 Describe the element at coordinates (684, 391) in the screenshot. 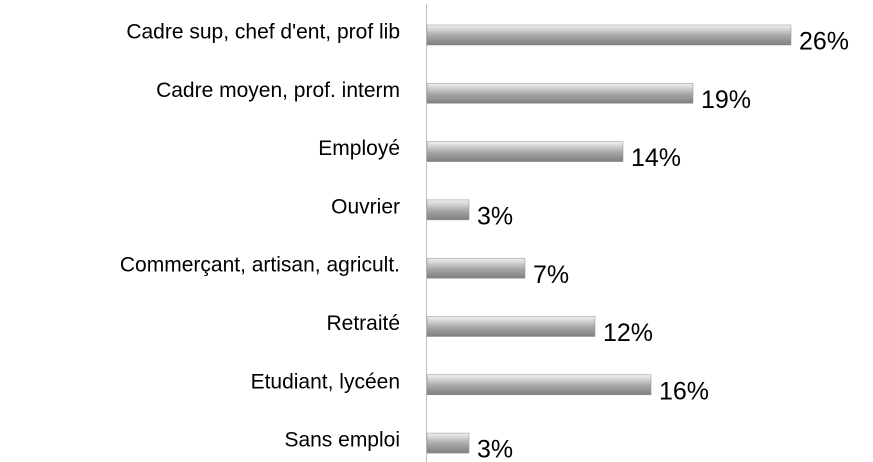

I see `value-label: 16%` at that location.